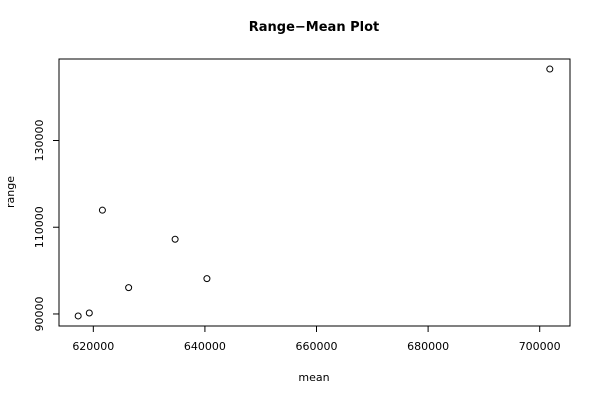 Image resolution: width=600 pixels, height=400 pixels. I want to click on y-tick-label: 110000, so click(39, 227).